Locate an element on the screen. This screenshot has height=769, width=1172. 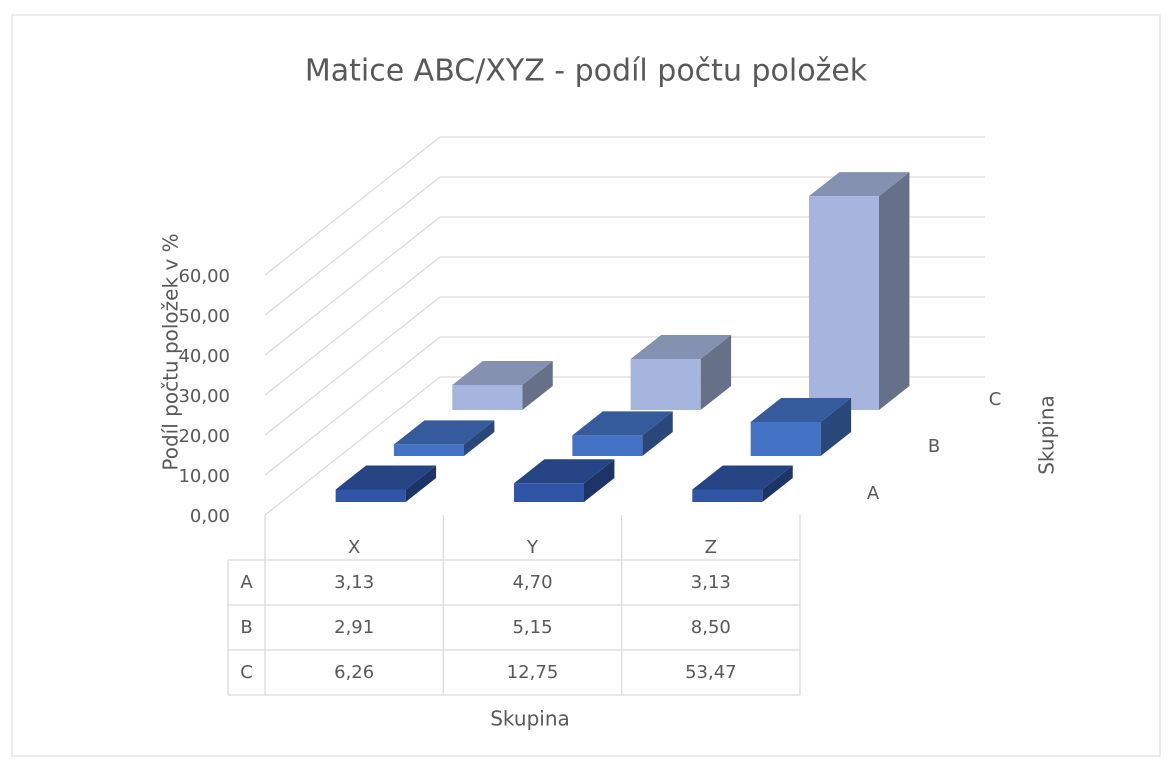
table-cell: 53,47 is located at coordinates (711, 672).